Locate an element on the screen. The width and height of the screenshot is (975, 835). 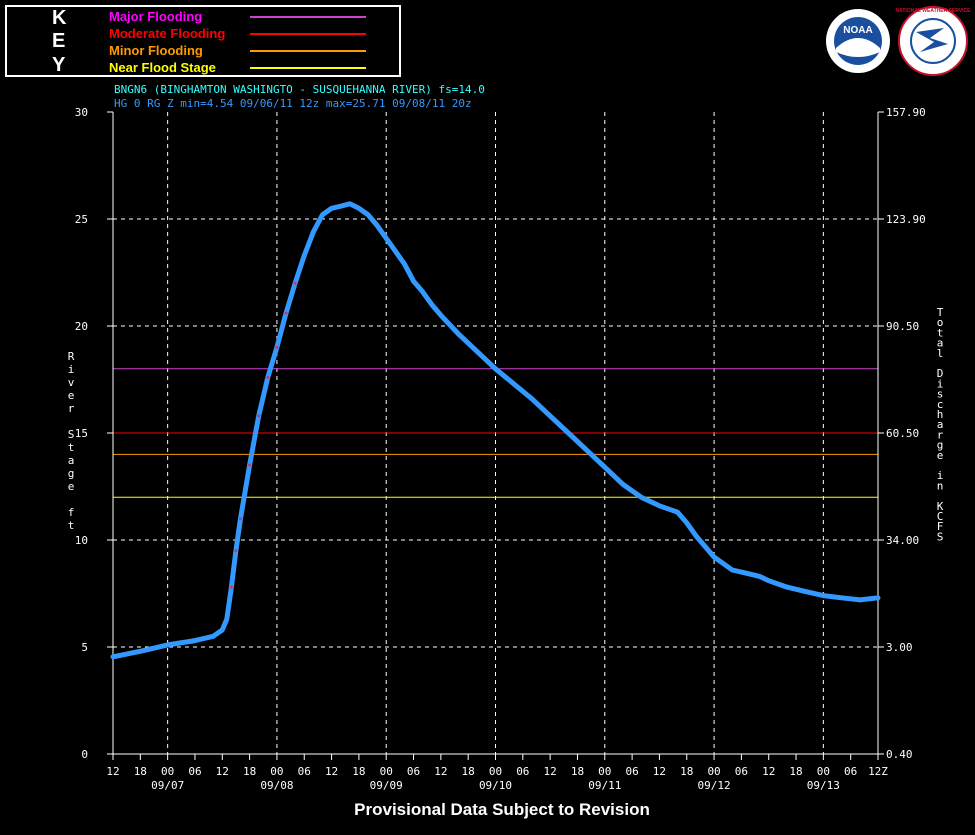
provisional-footer: Provisional Data Subject to Revision is located at coordinates (502, 809).